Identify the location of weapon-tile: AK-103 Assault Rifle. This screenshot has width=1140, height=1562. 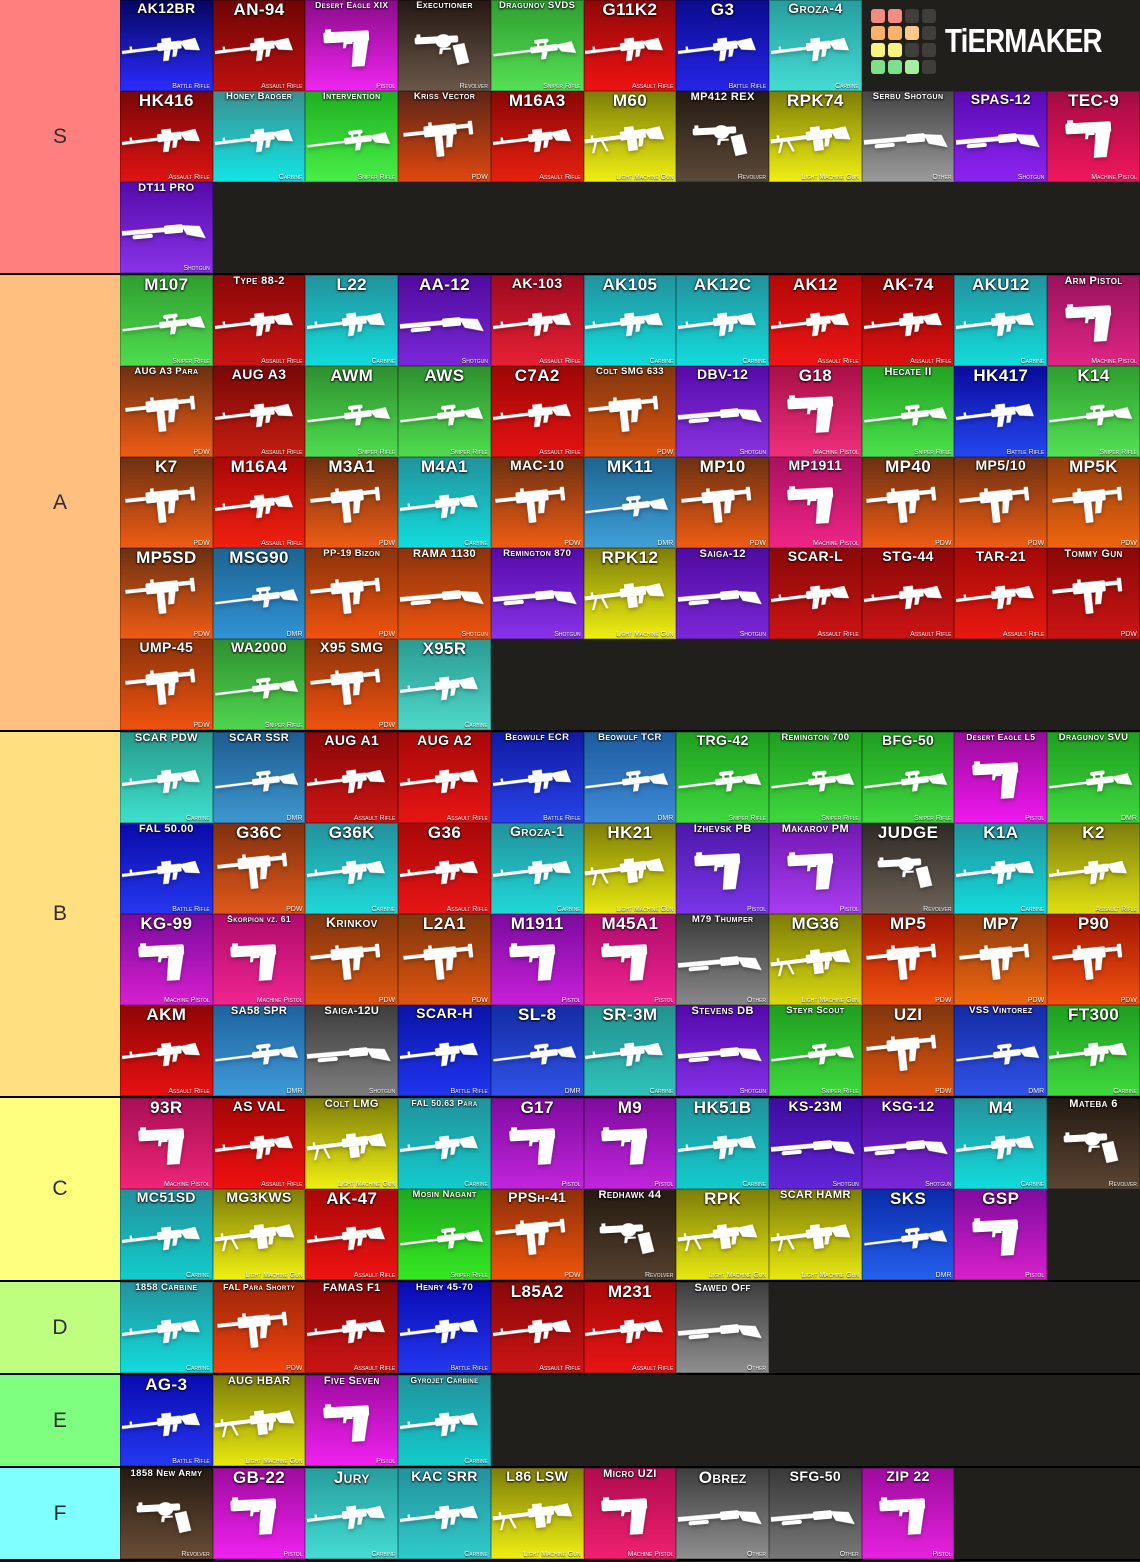
(537, 320).